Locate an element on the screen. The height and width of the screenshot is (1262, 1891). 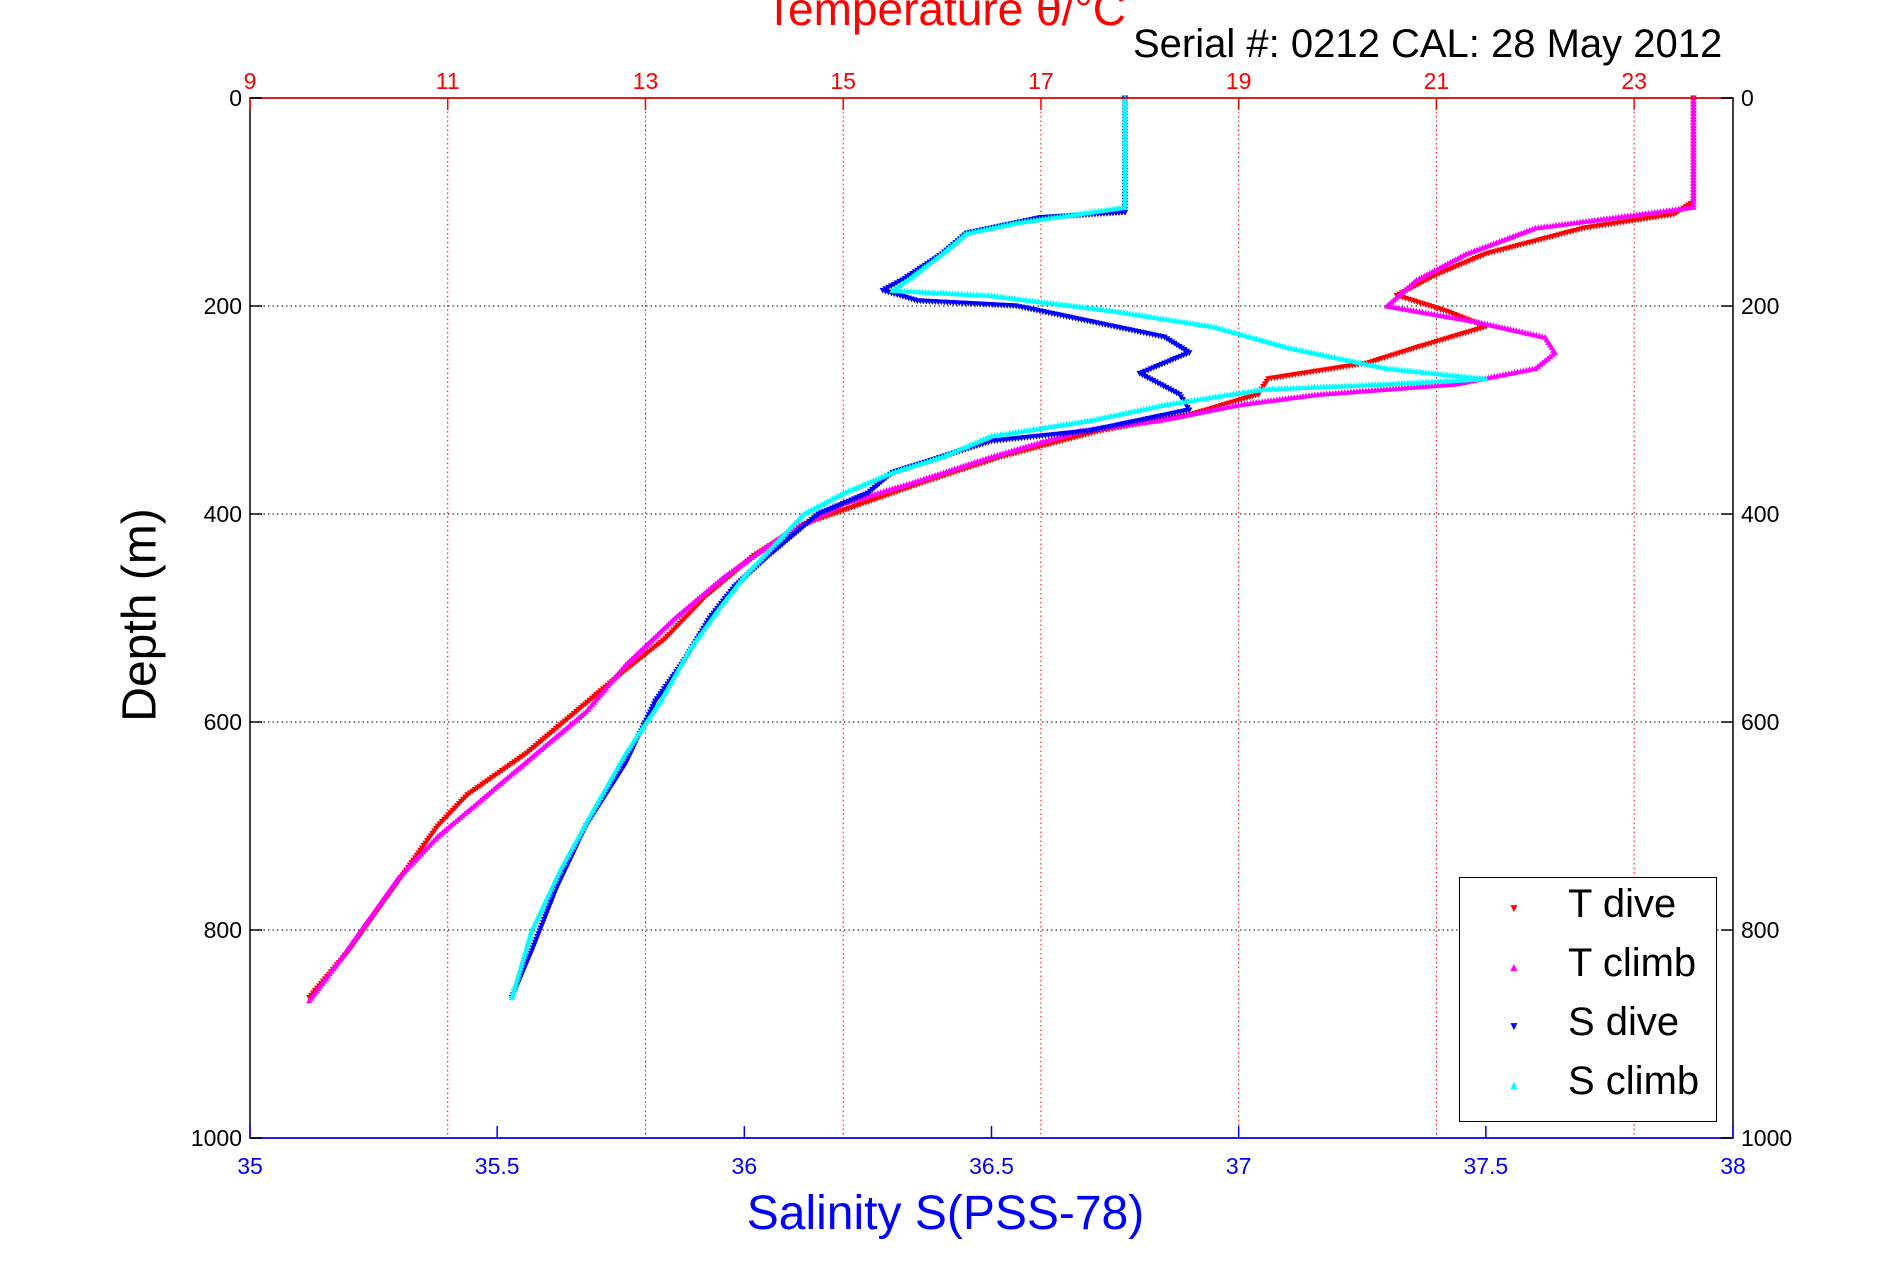
depth-tick-label-left: 800 is located at coordinates (223, 930).